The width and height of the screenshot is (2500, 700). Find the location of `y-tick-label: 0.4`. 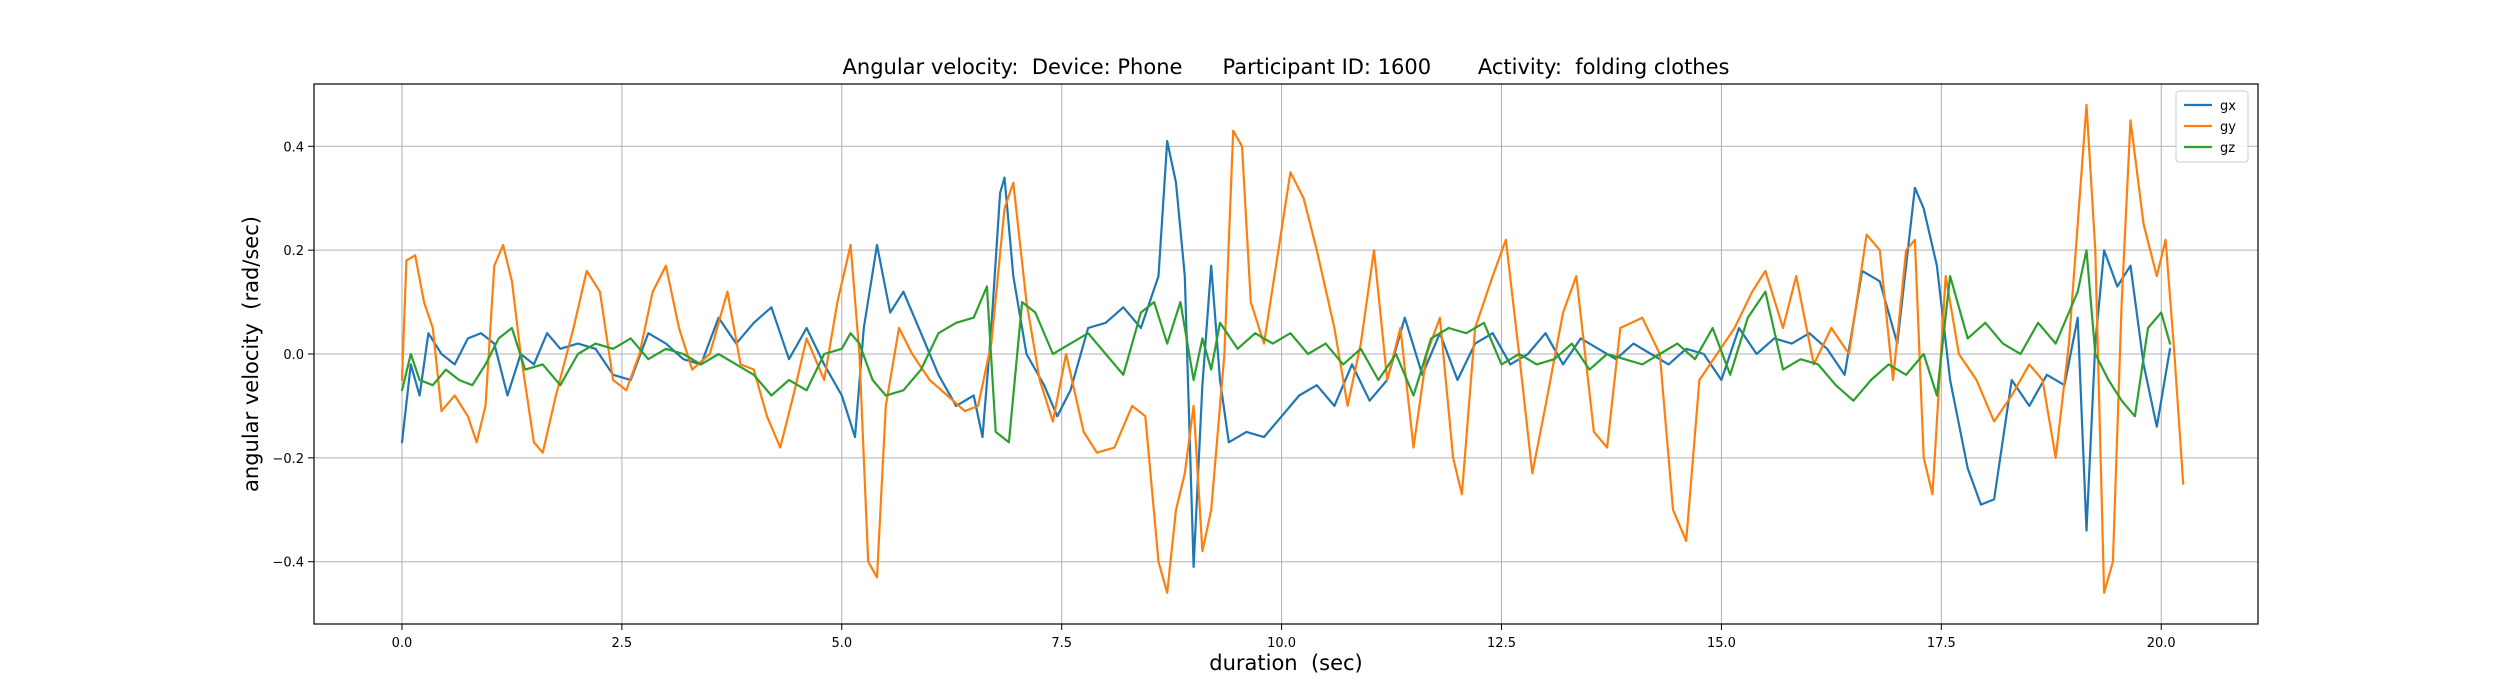

y-tick-label: 0.4 is located at coordinates (293, 147).